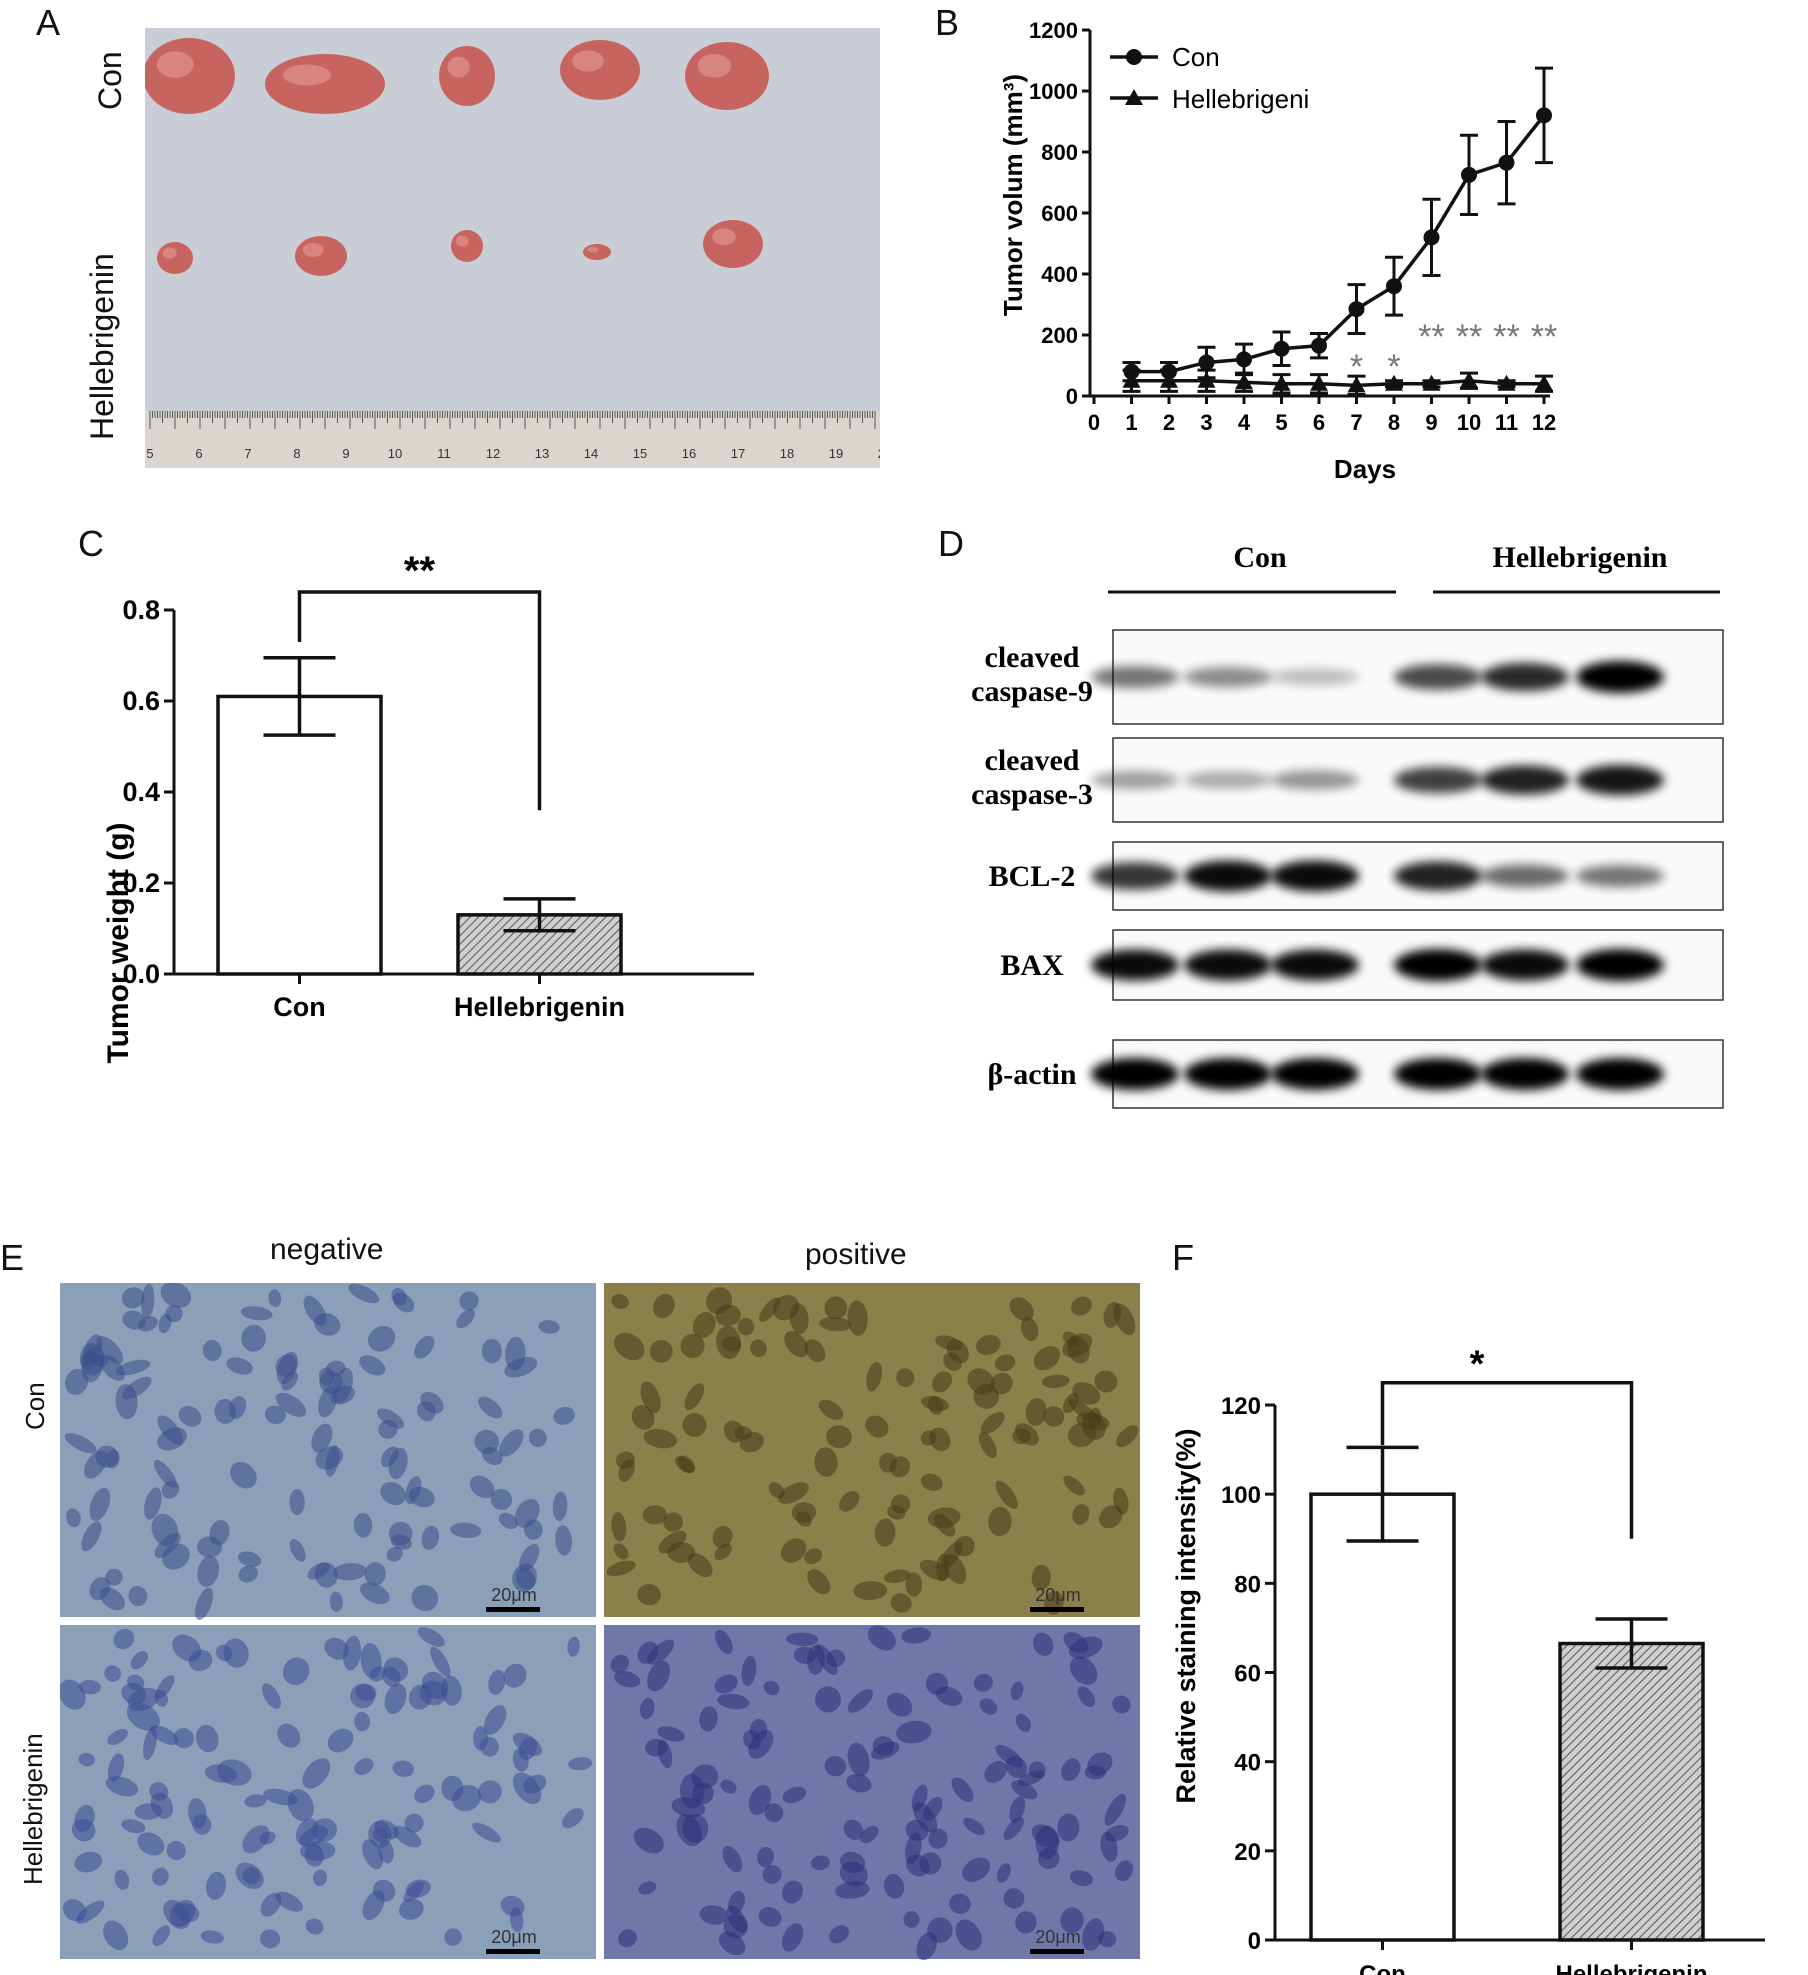 This screenshot has height=1975, width=1808. What do you see at coordinates (1356, 367) in the screenshot?
I see `b-significance-label: *` at bounding box center [1356, 367].